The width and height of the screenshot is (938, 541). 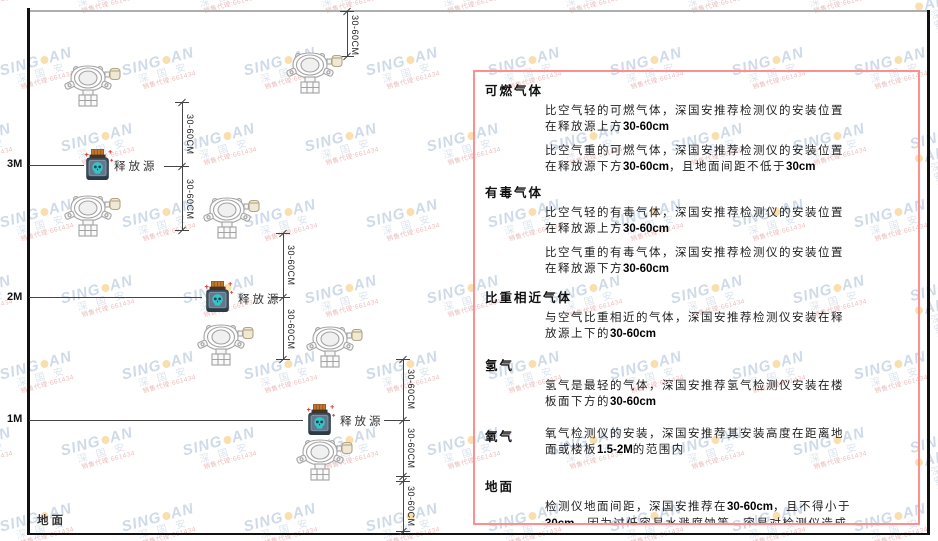 I want to click on height-line-2m, so click(x=115, y=297).